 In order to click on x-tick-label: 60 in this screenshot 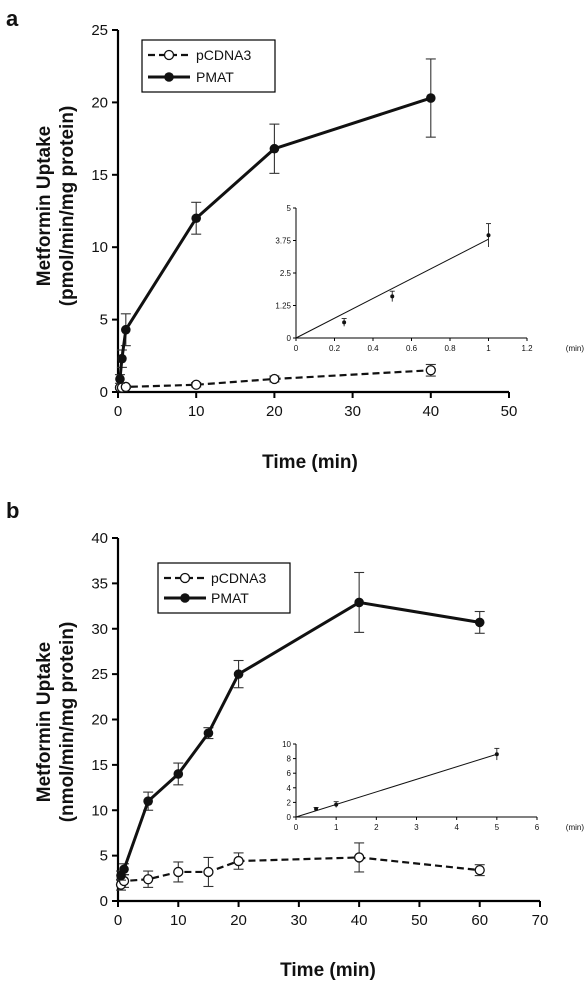, I will do `click(479, 920)`.